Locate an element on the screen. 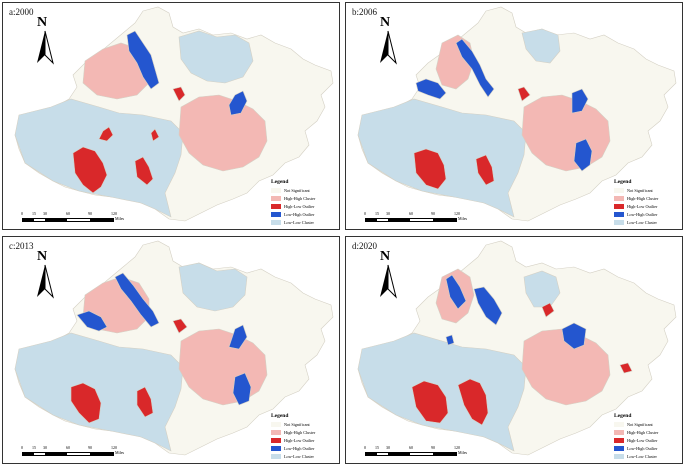 This screenshot has height=466, width=685. legend-label: Low-High Outlier is located at coordinates (642, 448).